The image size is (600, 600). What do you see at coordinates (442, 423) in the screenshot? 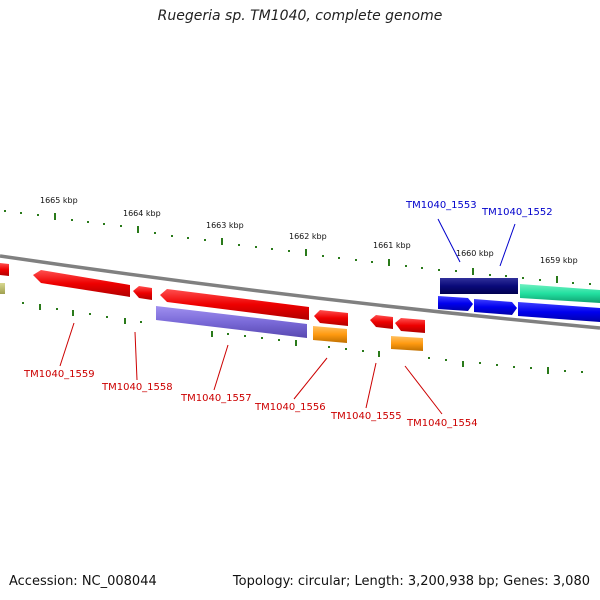
I see `gene-label-1554: TM1040_1554` at bounding box center [442, 423].